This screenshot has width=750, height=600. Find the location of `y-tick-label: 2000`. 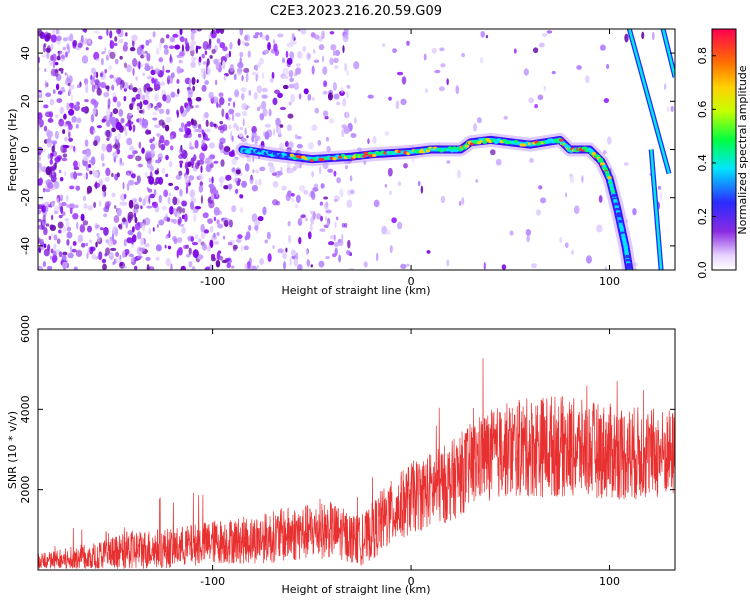

y-tick-label: 2000 is located at coordinates (25, 490).